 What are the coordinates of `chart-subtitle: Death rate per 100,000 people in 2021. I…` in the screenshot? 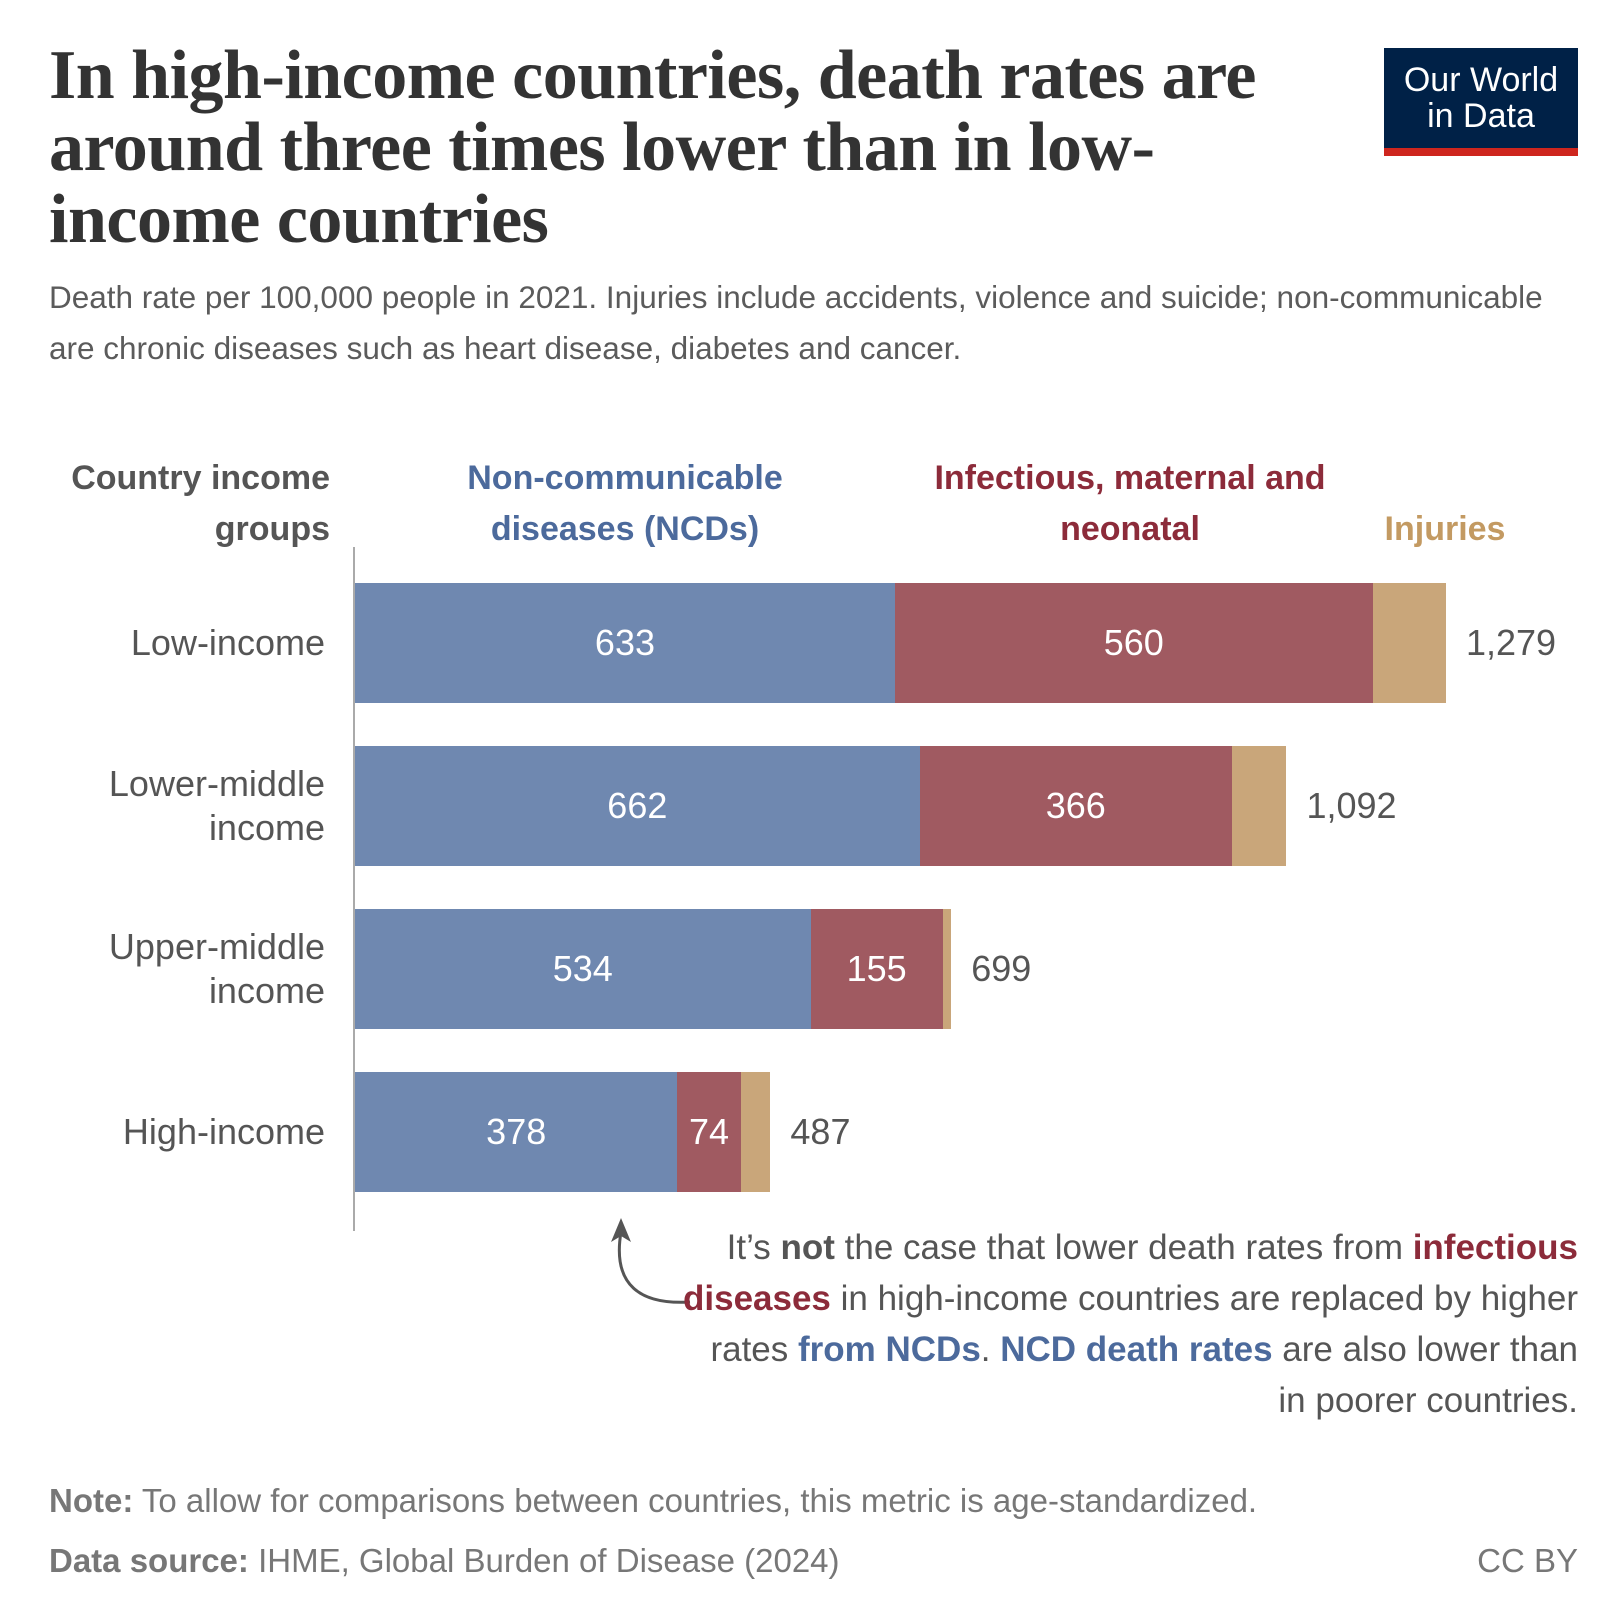 It's located at (796, 322).